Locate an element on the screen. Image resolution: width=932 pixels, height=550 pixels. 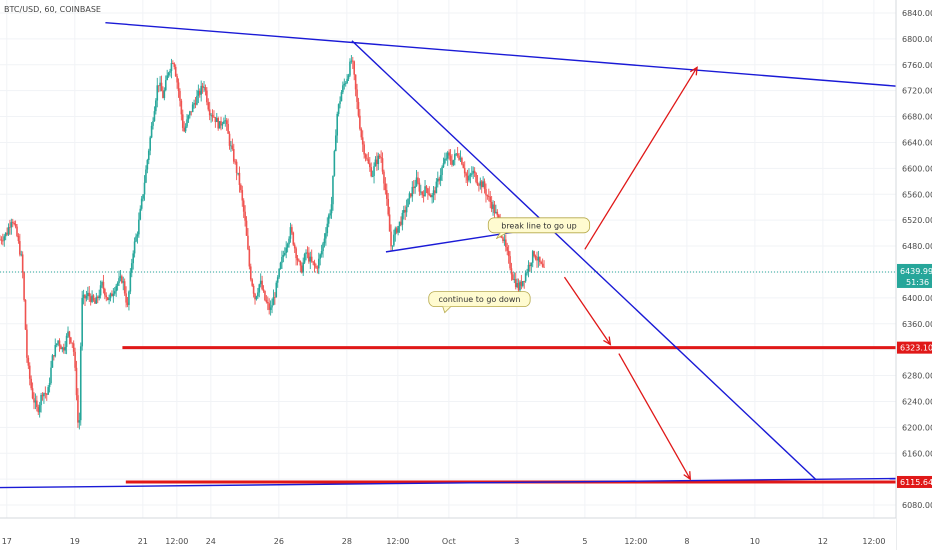
note-continue-down-bubble is located at coordinates (479, 299).